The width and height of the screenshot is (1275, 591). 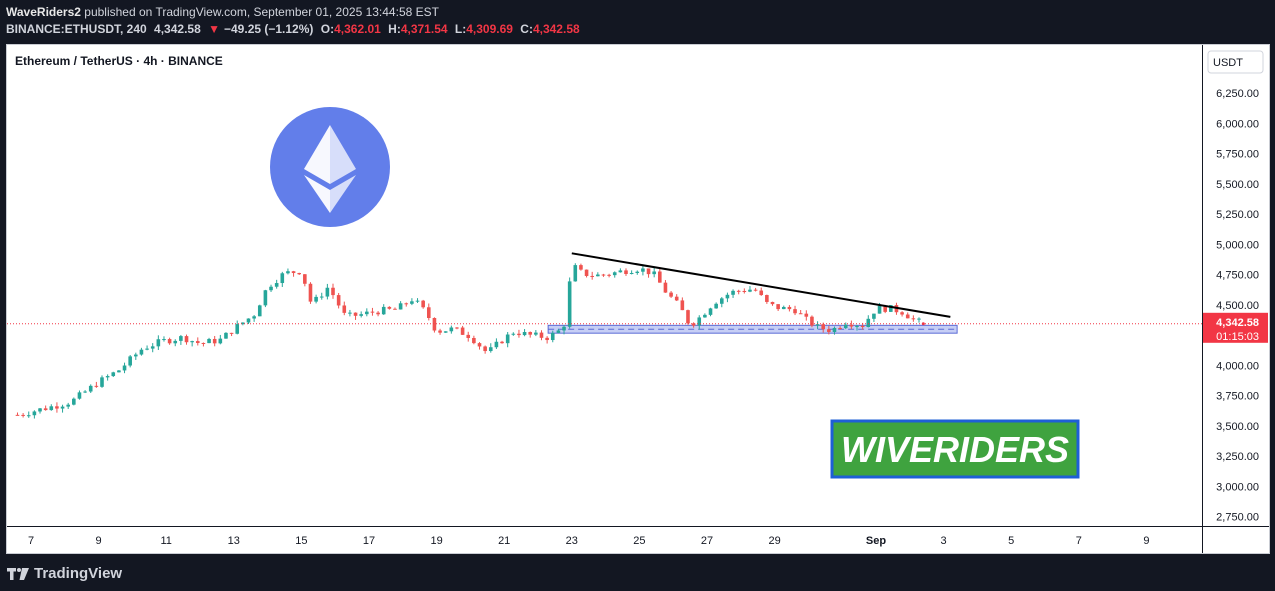 I want to click on x-tick-label: 21, so click(x=504, y=541).